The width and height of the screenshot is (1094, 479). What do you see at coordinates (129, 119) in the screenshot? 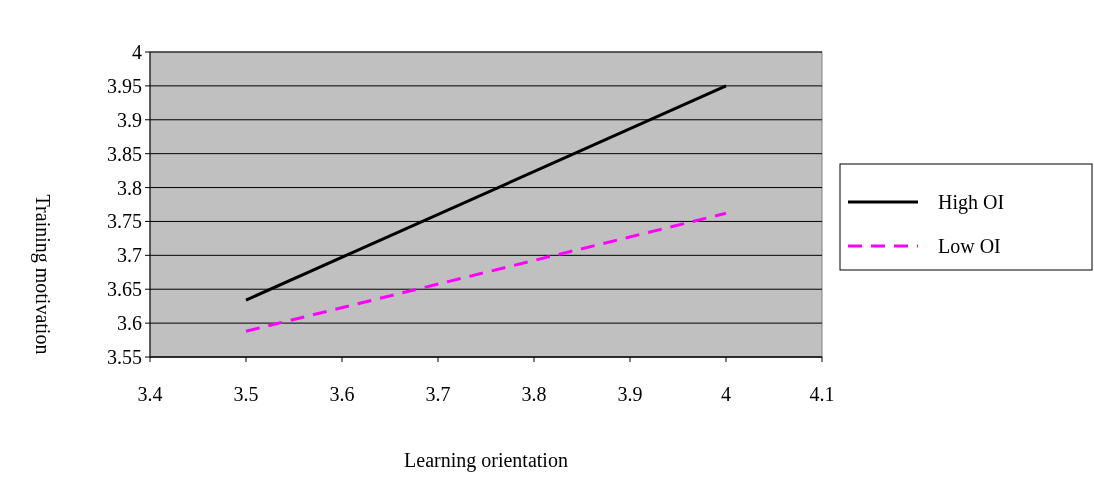
I see `y-tick-label: 3.9` at bounding box center [129, 119].